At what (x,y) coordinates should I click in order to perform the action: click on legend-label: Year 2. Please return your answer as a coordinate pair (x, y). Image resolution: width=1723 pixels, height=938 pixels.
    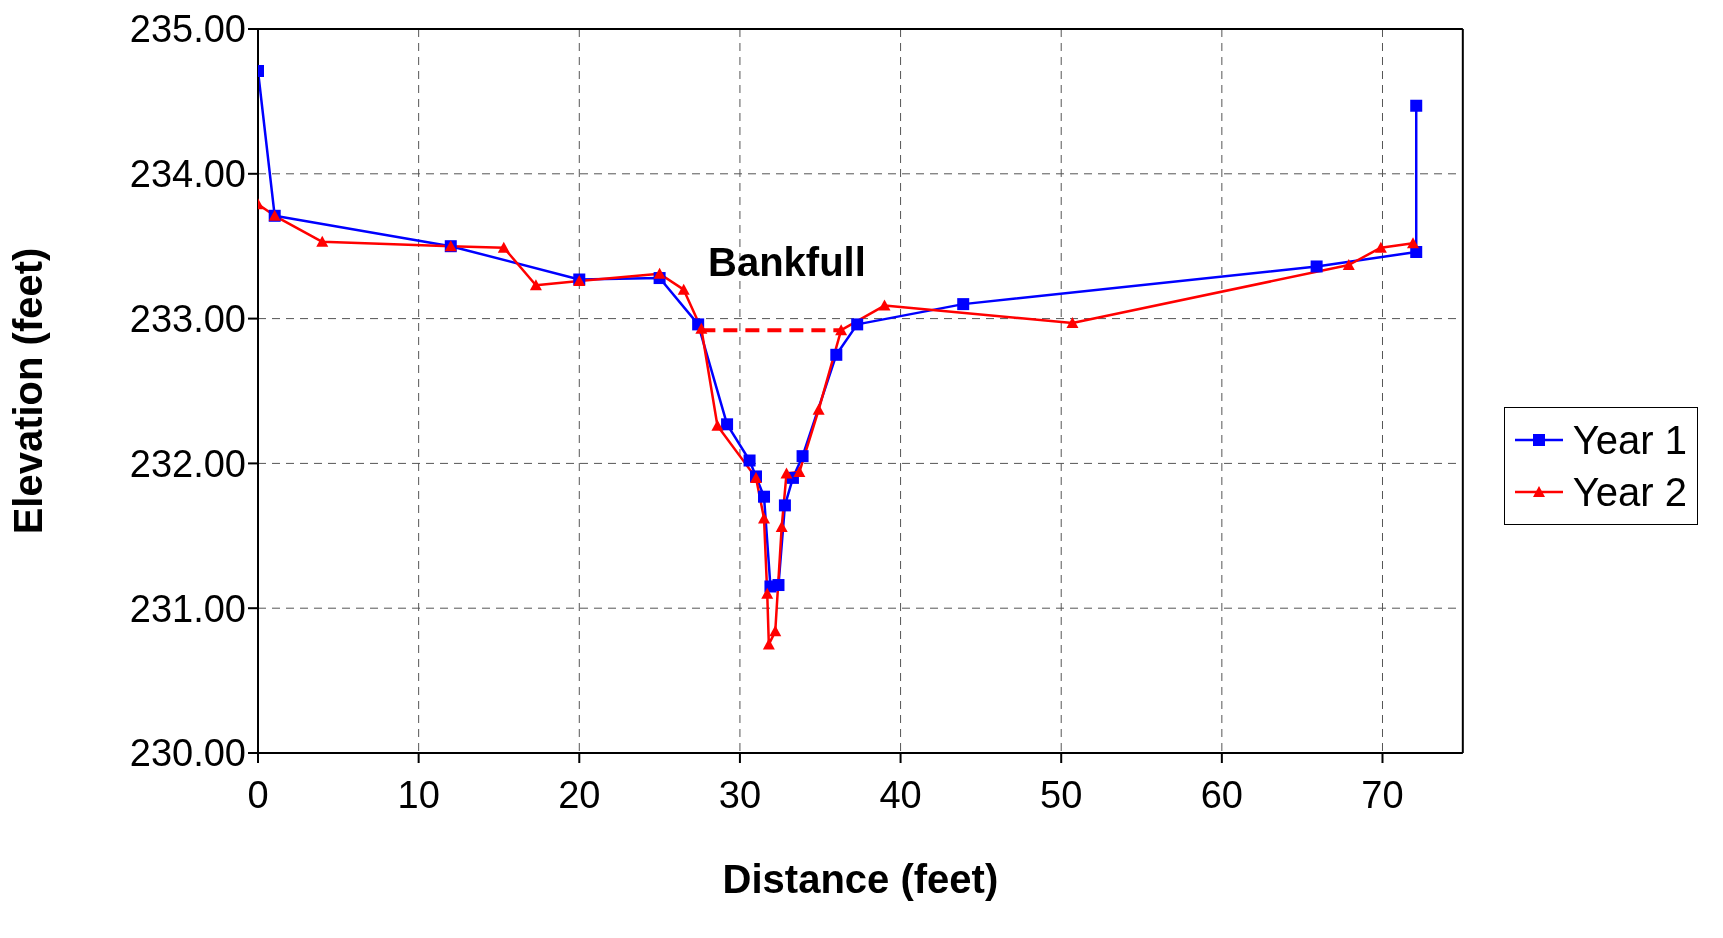
    Looking at the image, I should click on (1629, 492).